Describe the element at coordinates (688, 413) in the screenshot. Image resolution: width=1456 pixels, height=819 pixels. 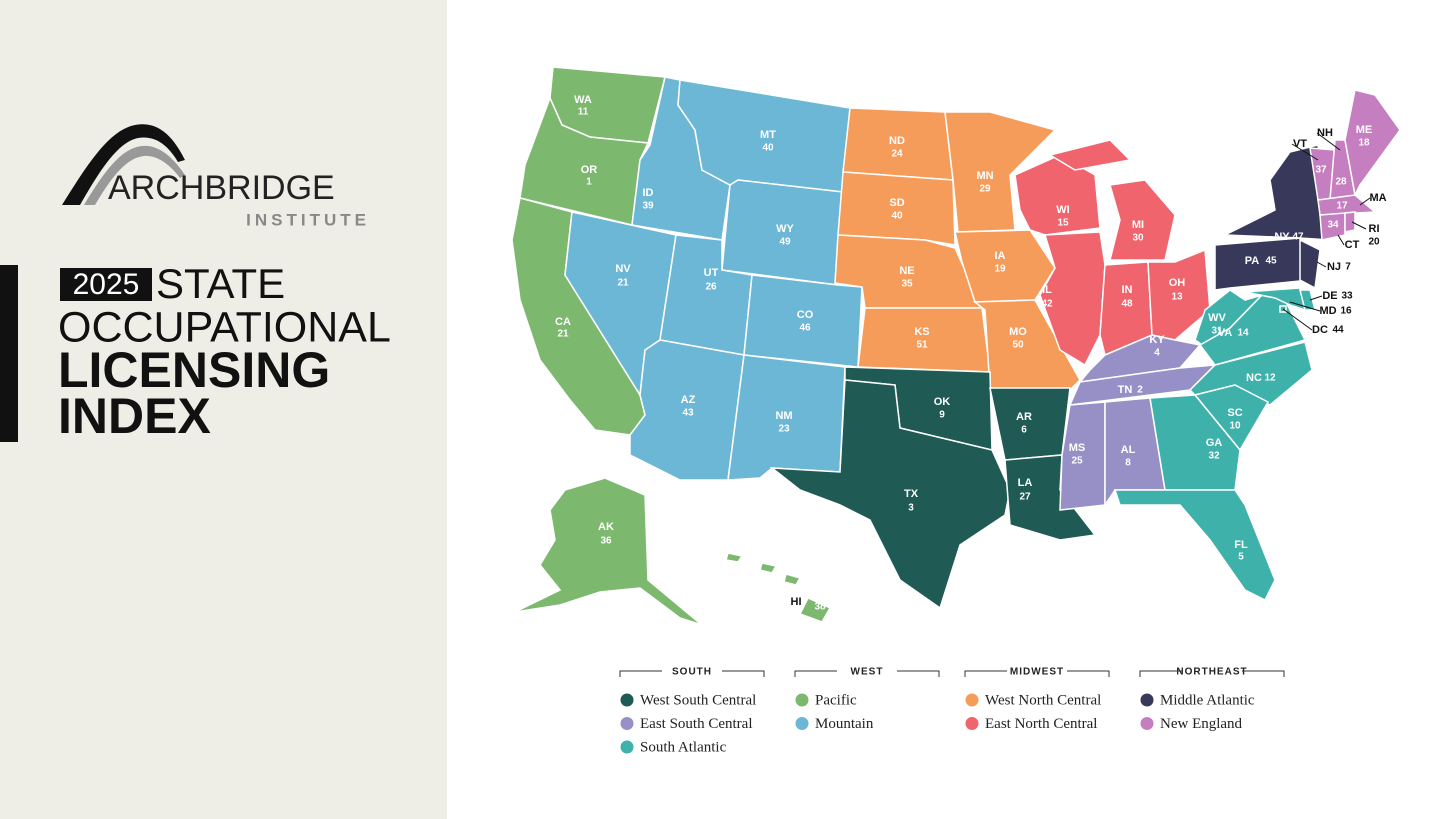
I see `state-rank: 43` at that location.